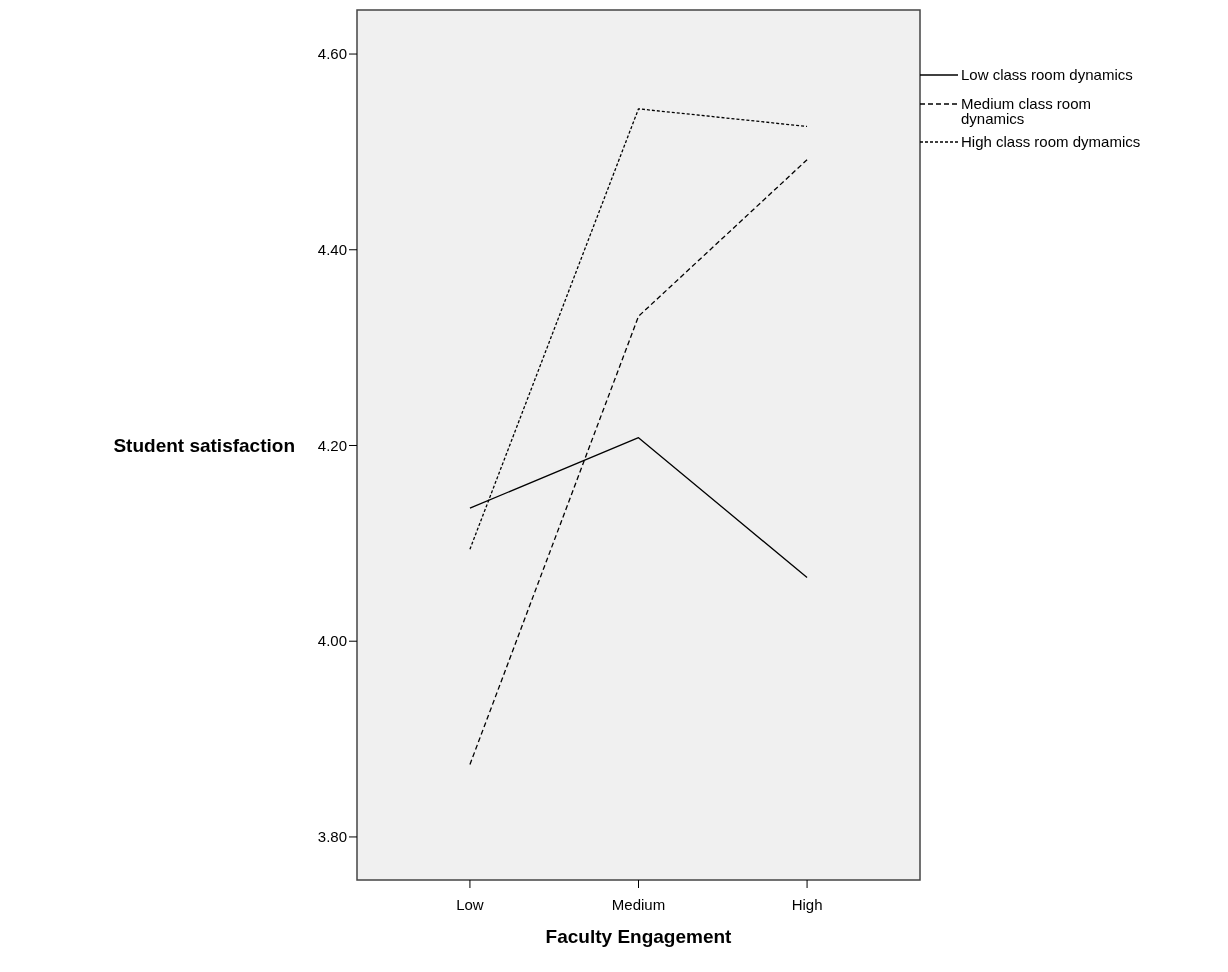  Describe the element at coordinates (332, 445) in the screenshot. I see `y-tick-label: 4.20` at that location.